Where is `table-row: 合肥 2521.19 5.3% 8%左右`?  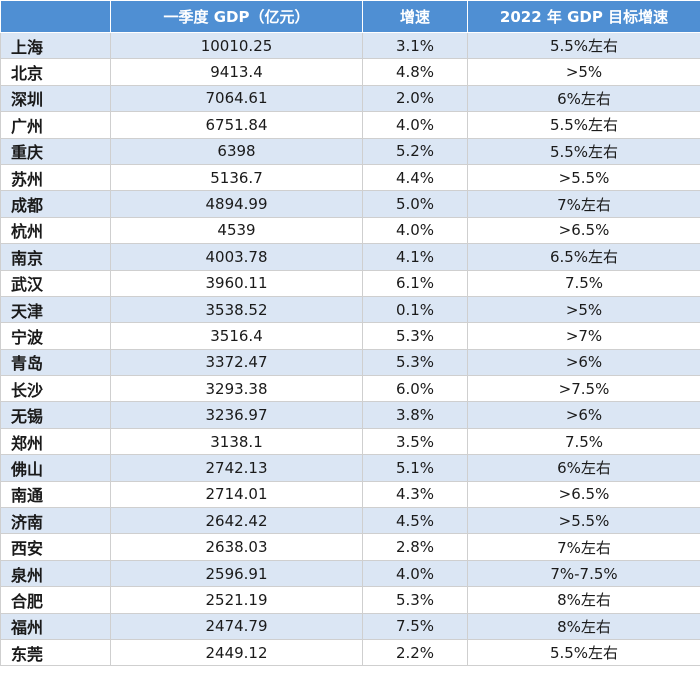
table-row: 合肥 2521.19 5.3% 8%左右 is located at coordinates (350, 600).